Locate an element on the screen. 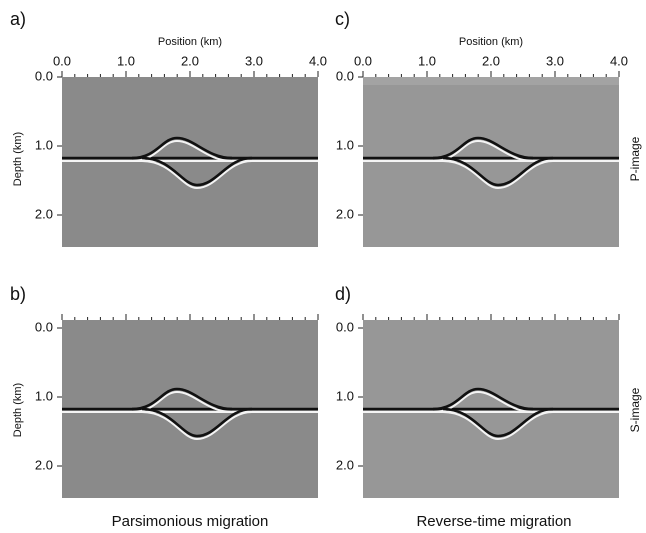  panel-letter: c) is located at coordinates (342, 19).